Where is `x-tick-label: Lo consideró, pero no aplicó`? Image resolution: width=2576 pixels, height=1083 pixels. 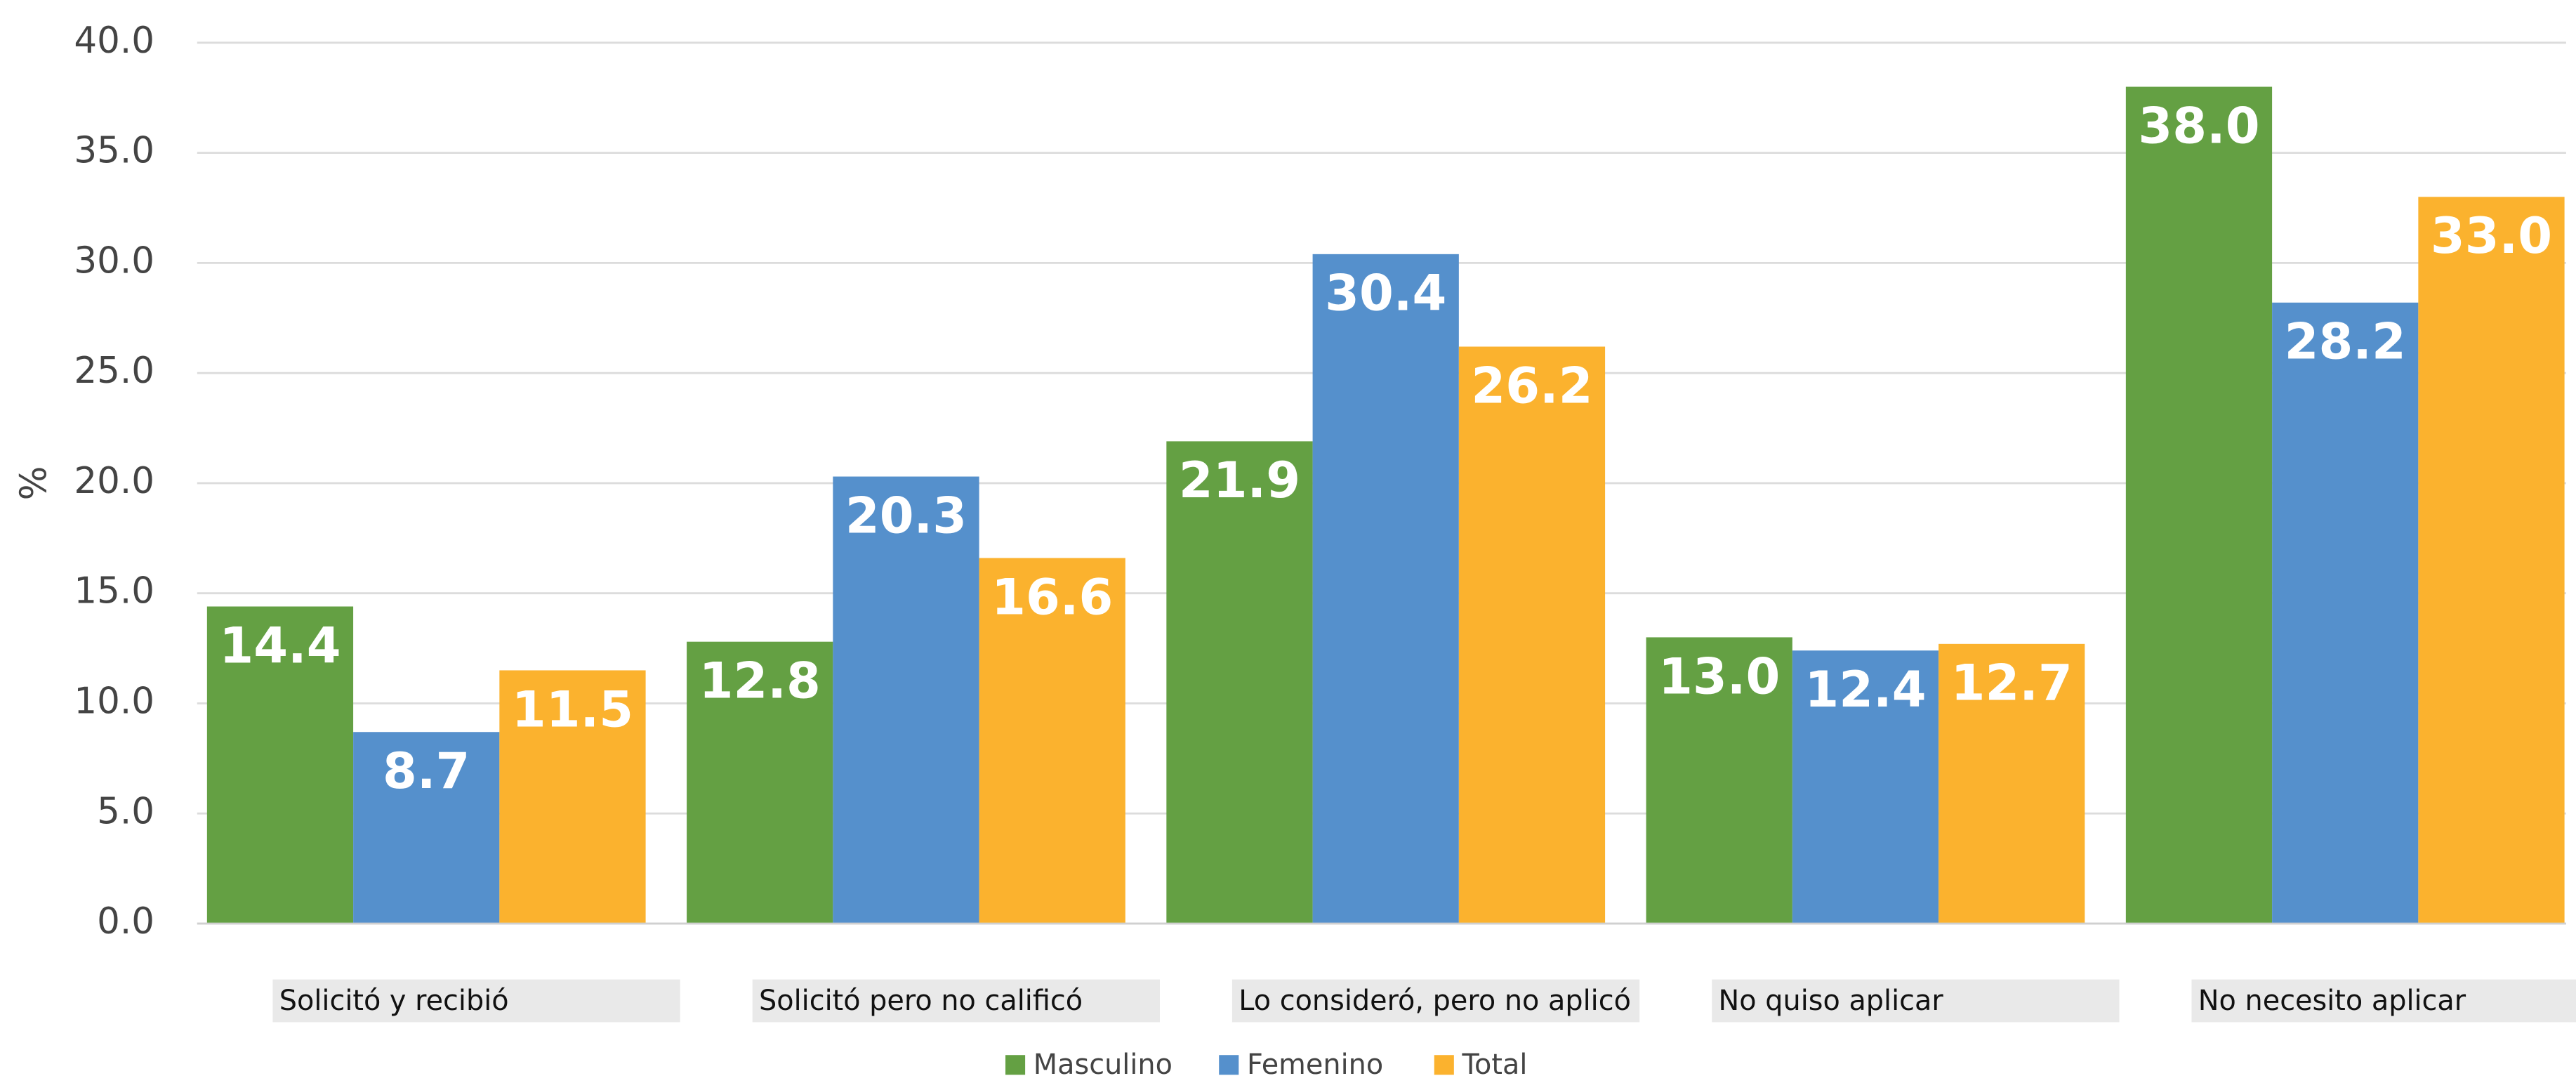
x-tick-label: Lo consideró, pero no aplicó is located at coordinates (1435, 1001).